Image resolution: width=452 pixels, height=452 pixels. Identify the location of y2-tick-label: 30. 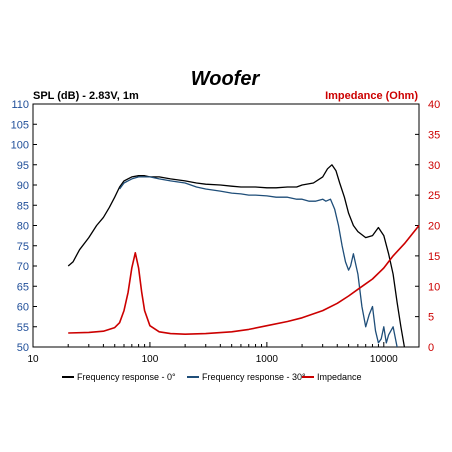
(434, 166).